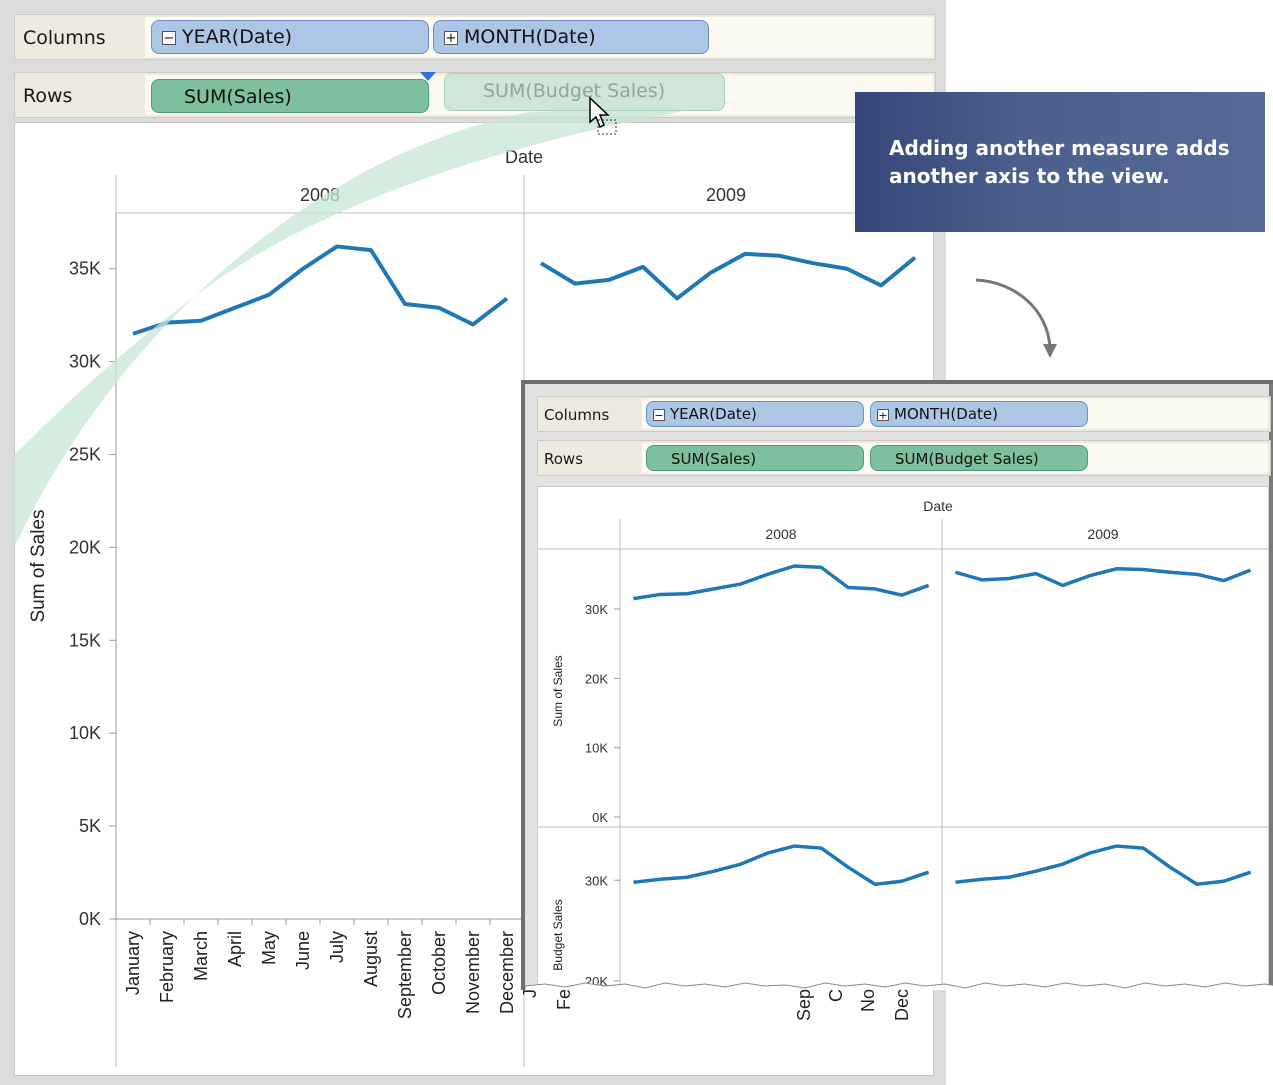  What do you see at coordinates (371, 959) in the screenshot?
I see `x-tick-label: August` at bounding box center [371, 959].